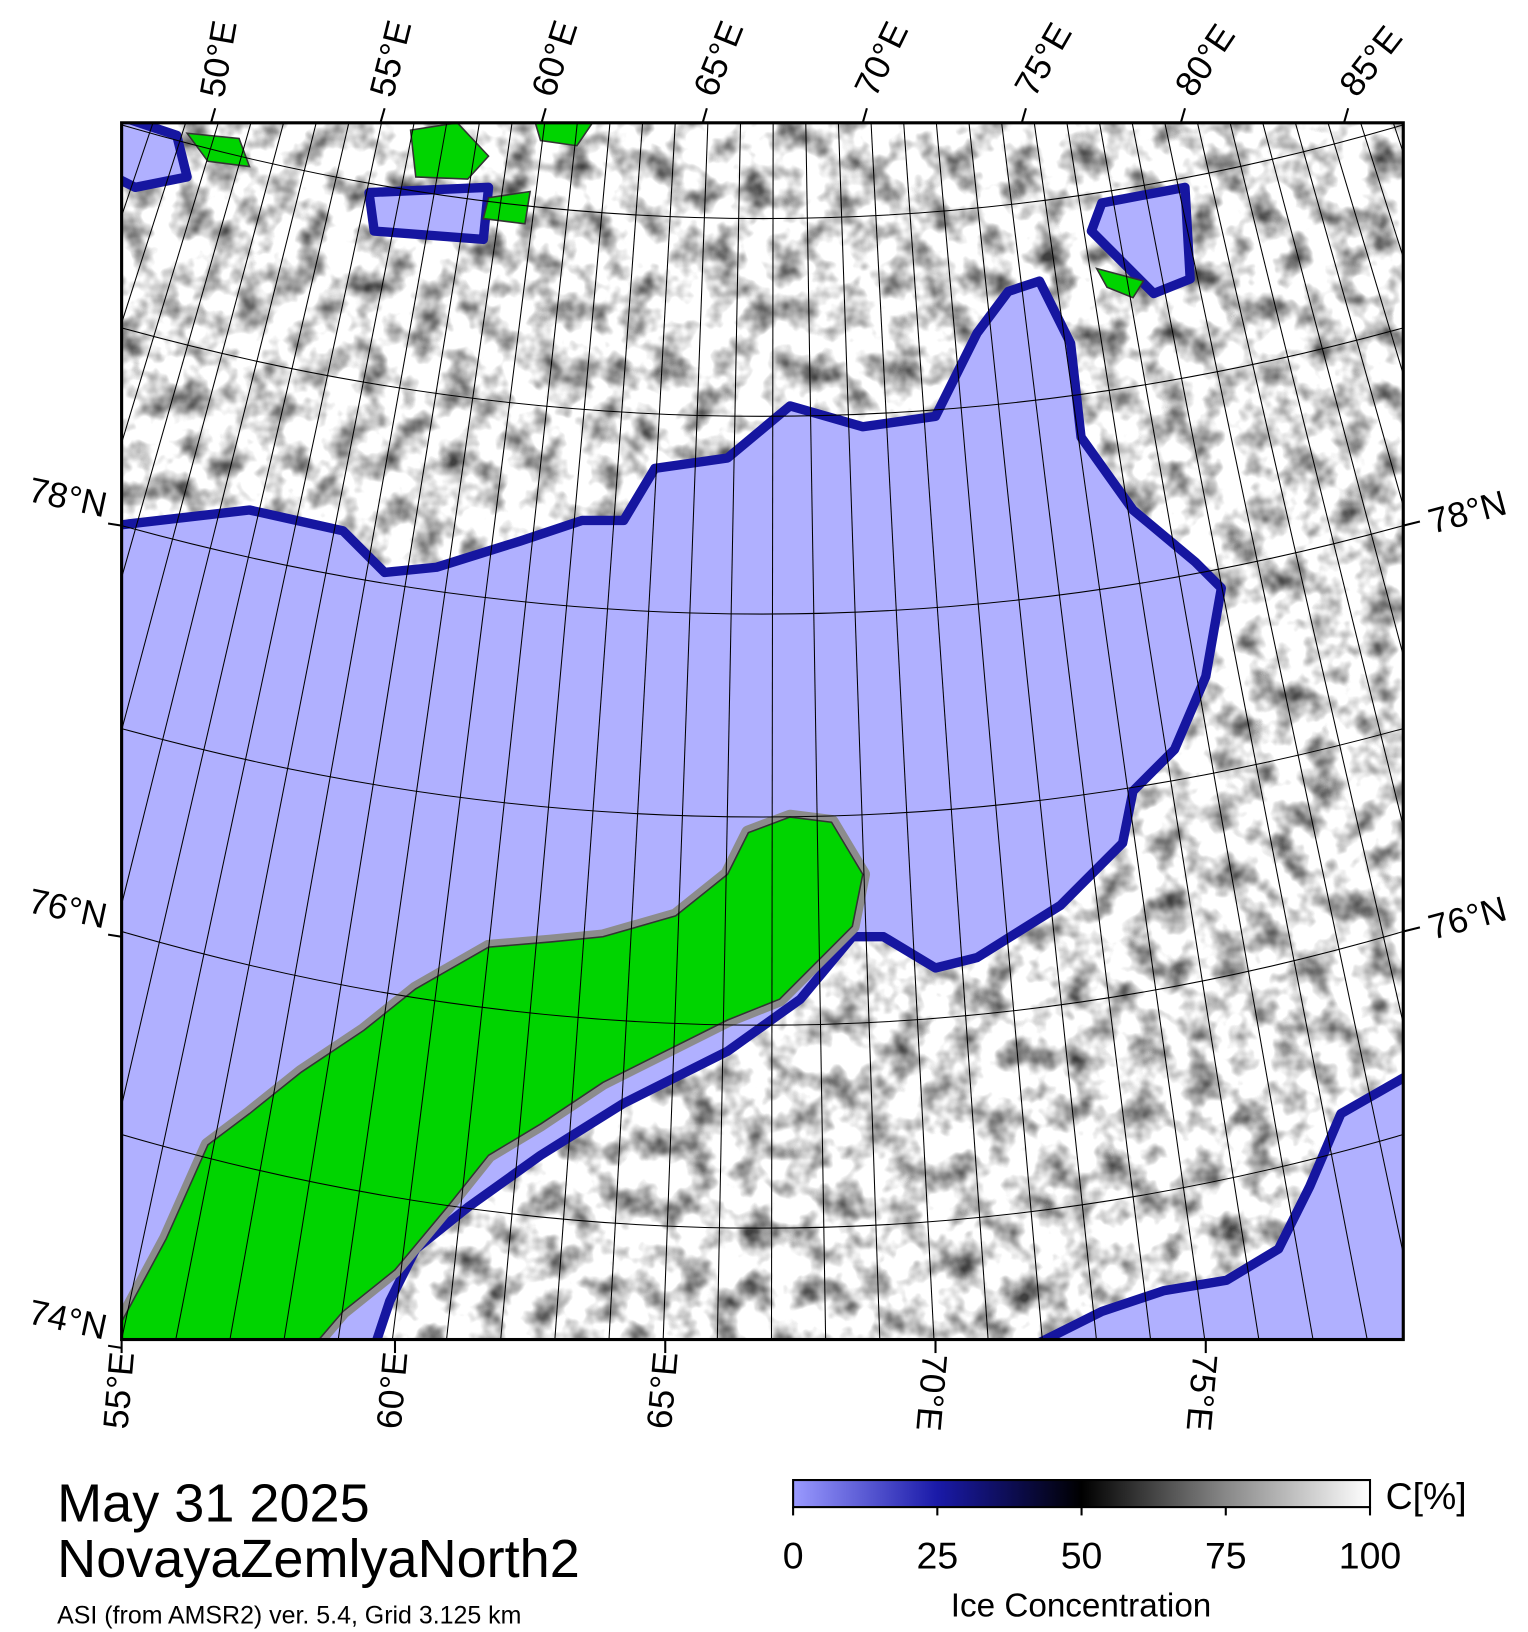  I want to click on source-note: ASI (from AMSR2) ver. 5.4, Grid 3.125 km, so click(289, 1616).